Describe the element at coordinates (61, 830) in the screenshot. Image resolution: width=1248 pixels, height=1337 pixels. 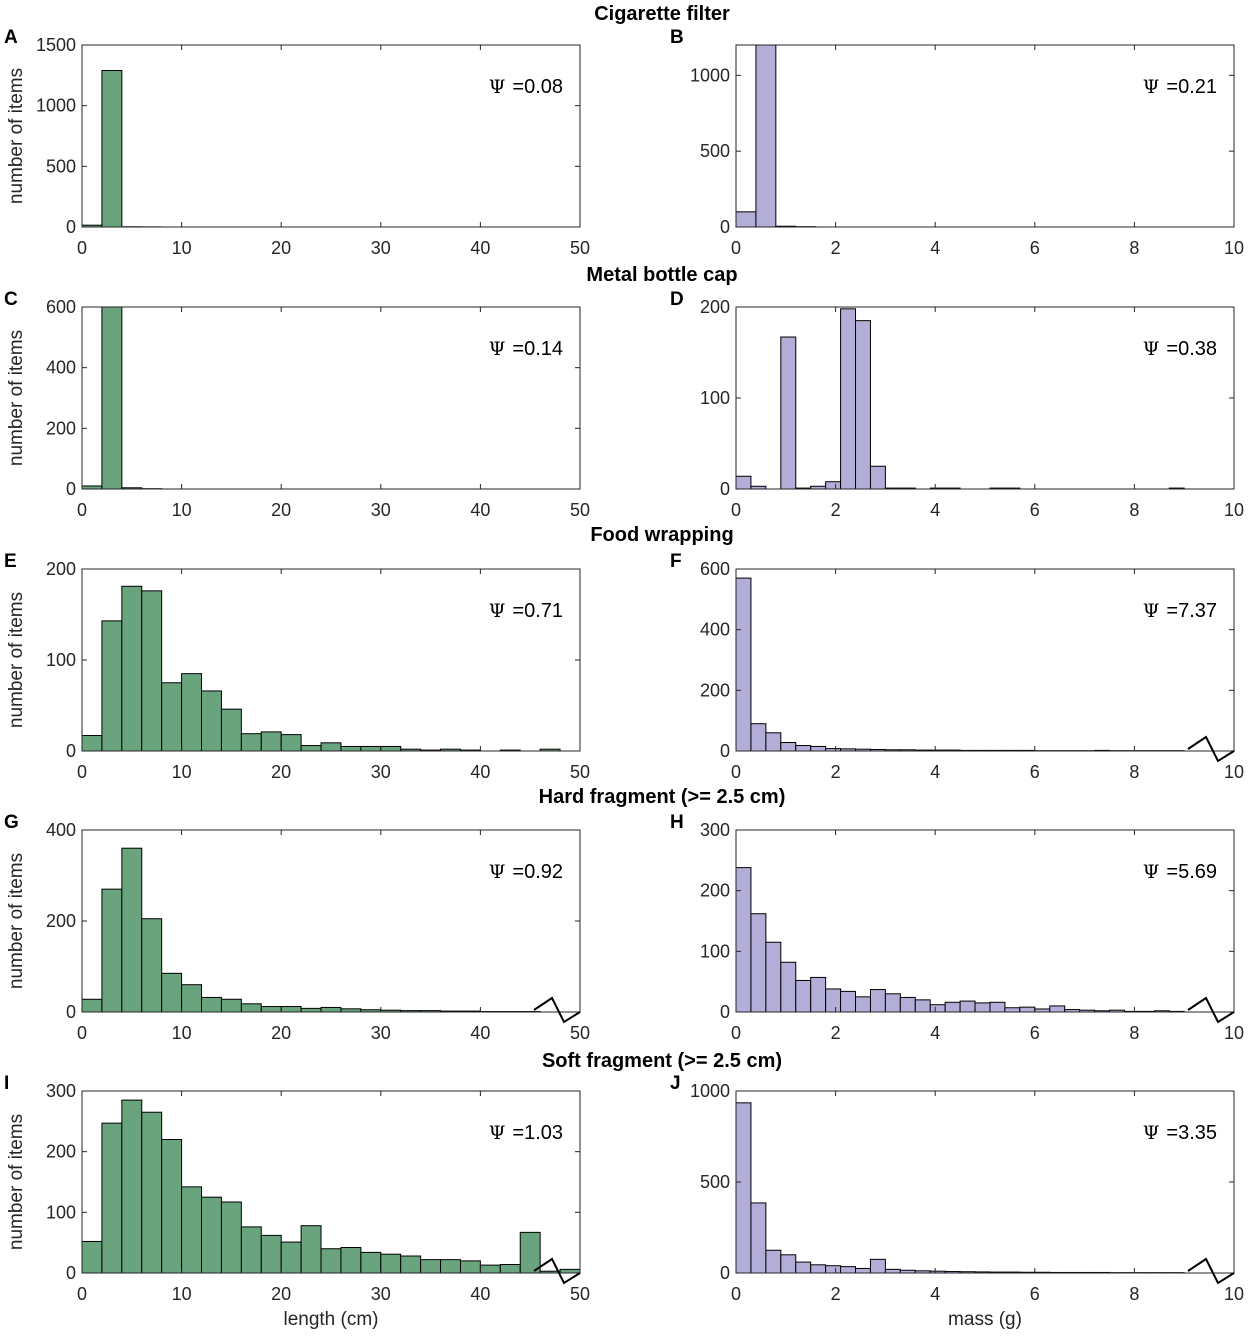
I see `y-tick-label: 400` at that location.